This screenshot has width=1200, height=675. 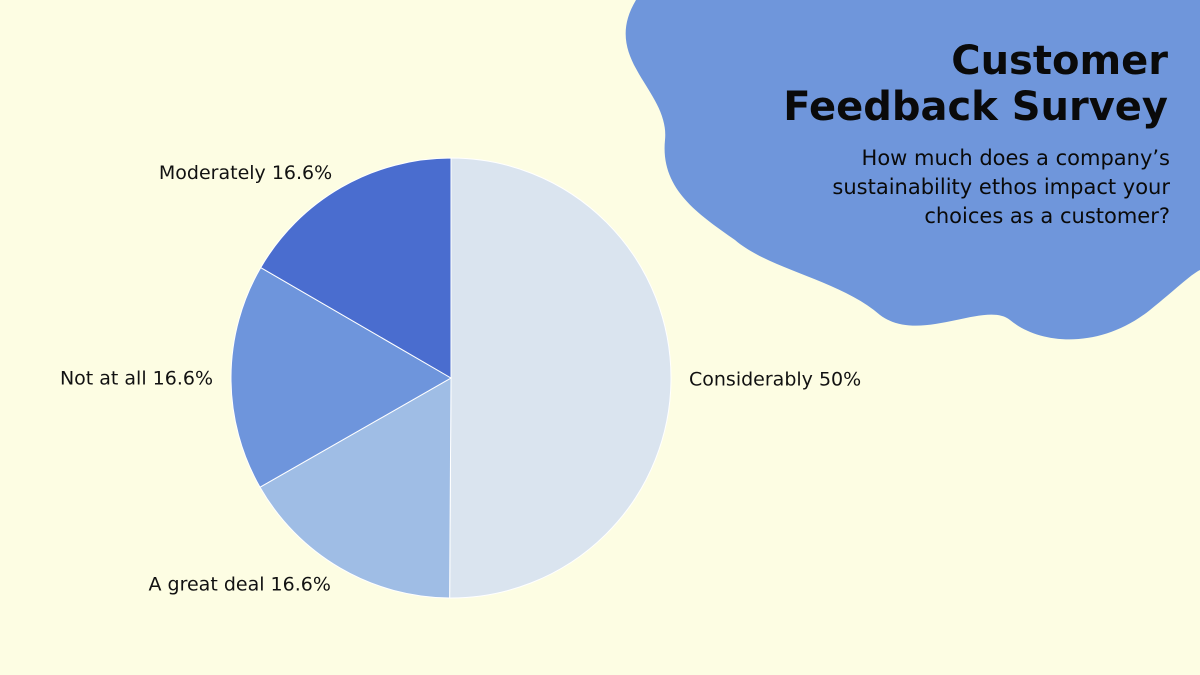 What do you see at coordinates (1059, 61) in the screenshot?
I see `page-title-line-1: Customer` at bounding box center [1059, 61].